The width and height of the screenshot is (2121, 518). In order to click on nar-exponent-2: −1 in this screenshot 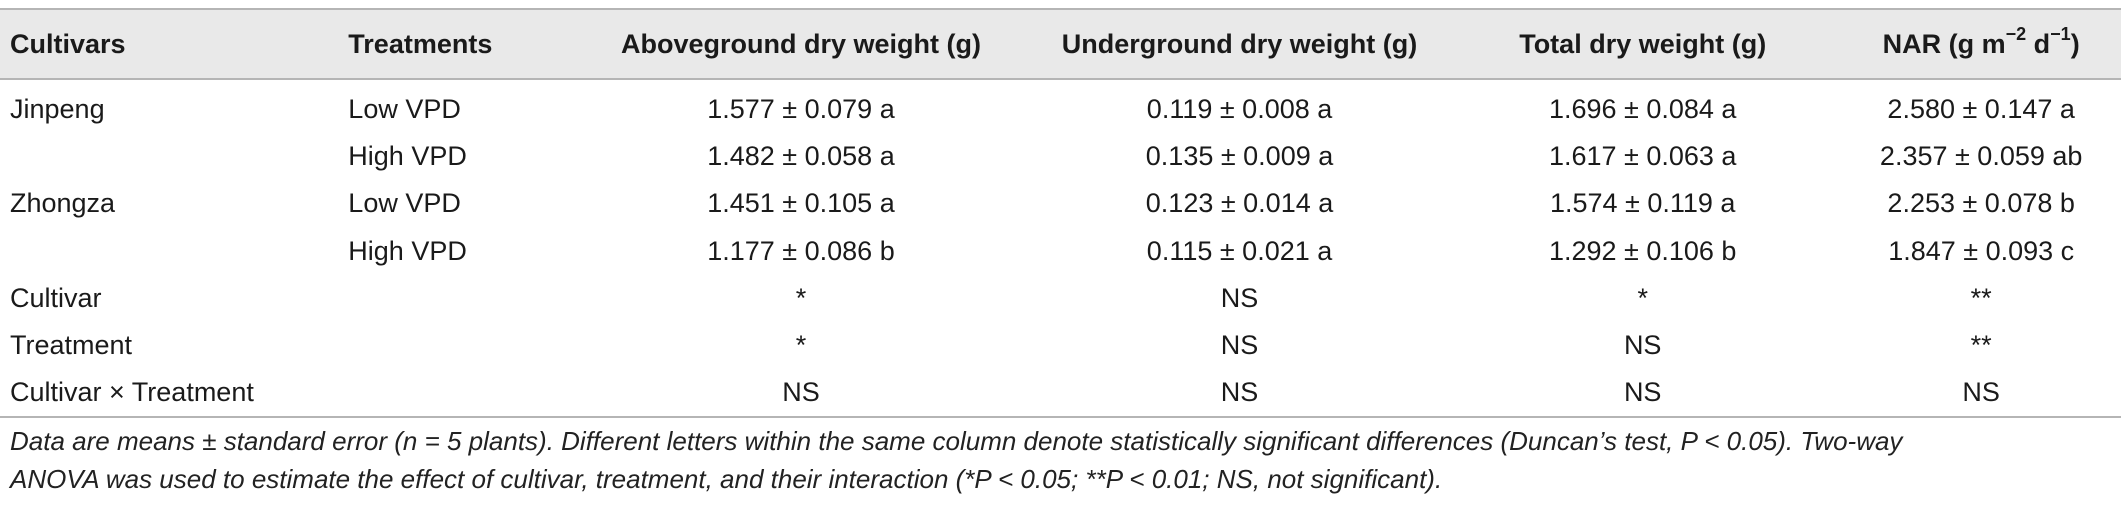, I will do `click(2060, 33)`.